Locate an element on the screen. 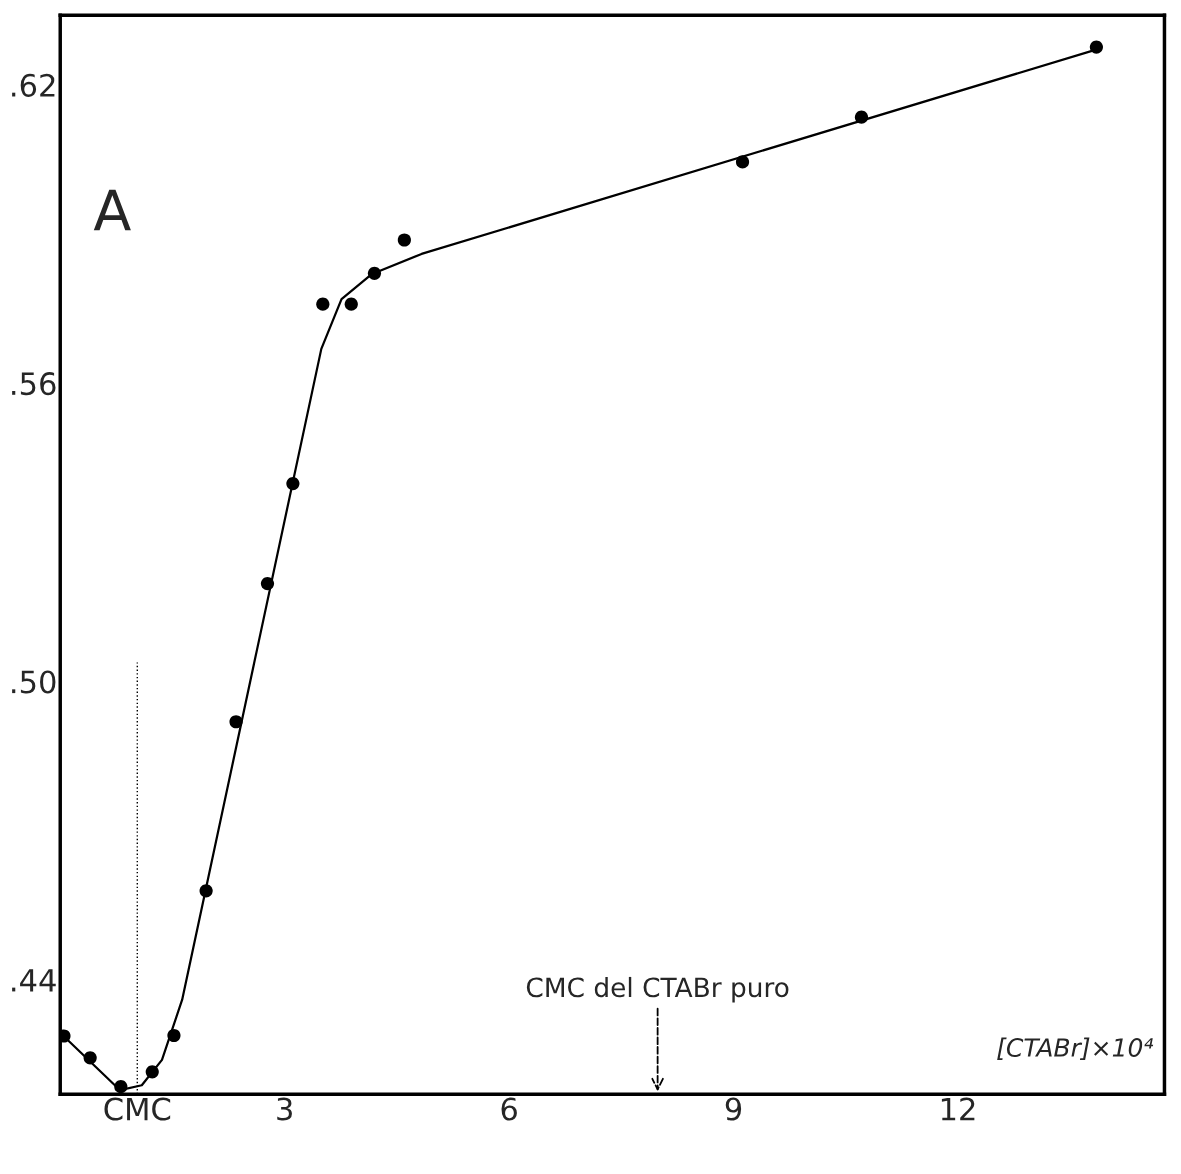 The height and width of the screenshot is (1174, 1181). x-tick-label: CMC is located at coordinates (137, 1109).